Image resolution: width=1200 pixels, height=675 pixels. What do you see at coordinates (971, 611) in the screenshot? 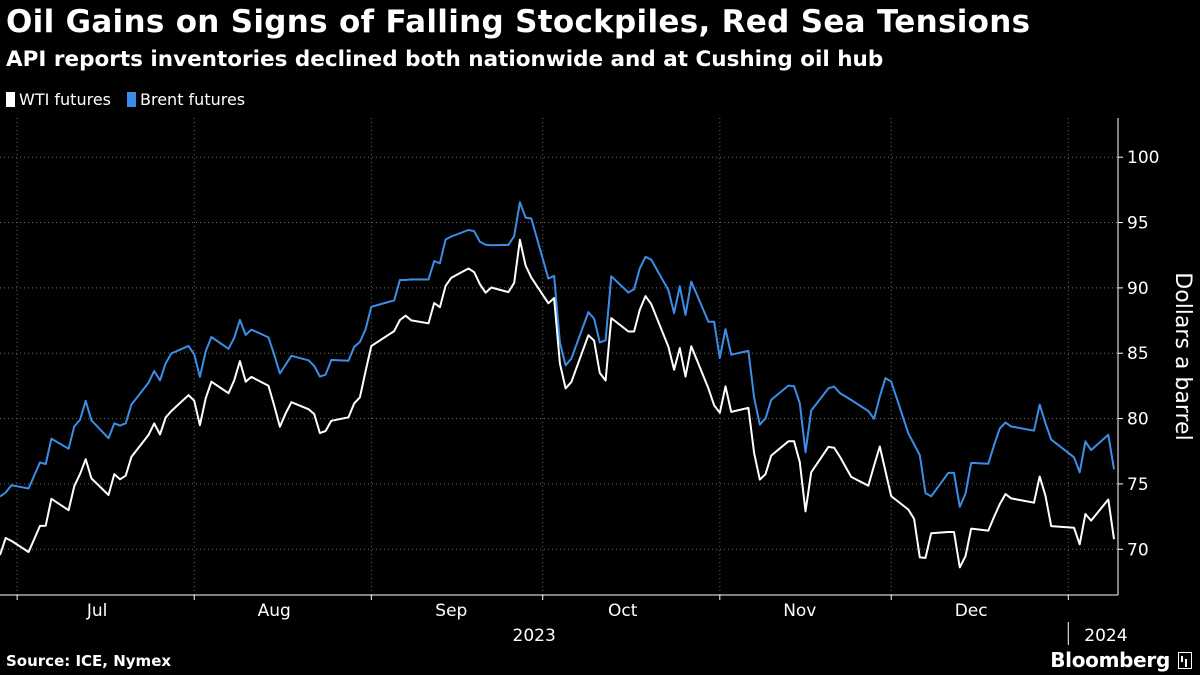
I see `x-tick-label-dec: Dec` at bounding box center [971, 611].